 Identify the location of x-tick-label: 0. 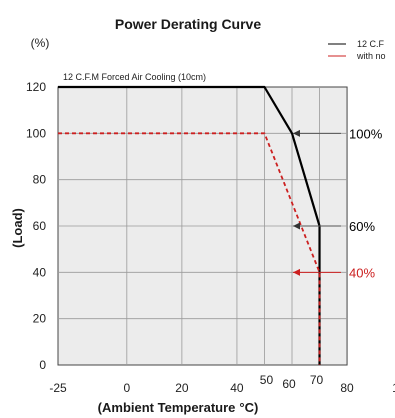
(126, 388).